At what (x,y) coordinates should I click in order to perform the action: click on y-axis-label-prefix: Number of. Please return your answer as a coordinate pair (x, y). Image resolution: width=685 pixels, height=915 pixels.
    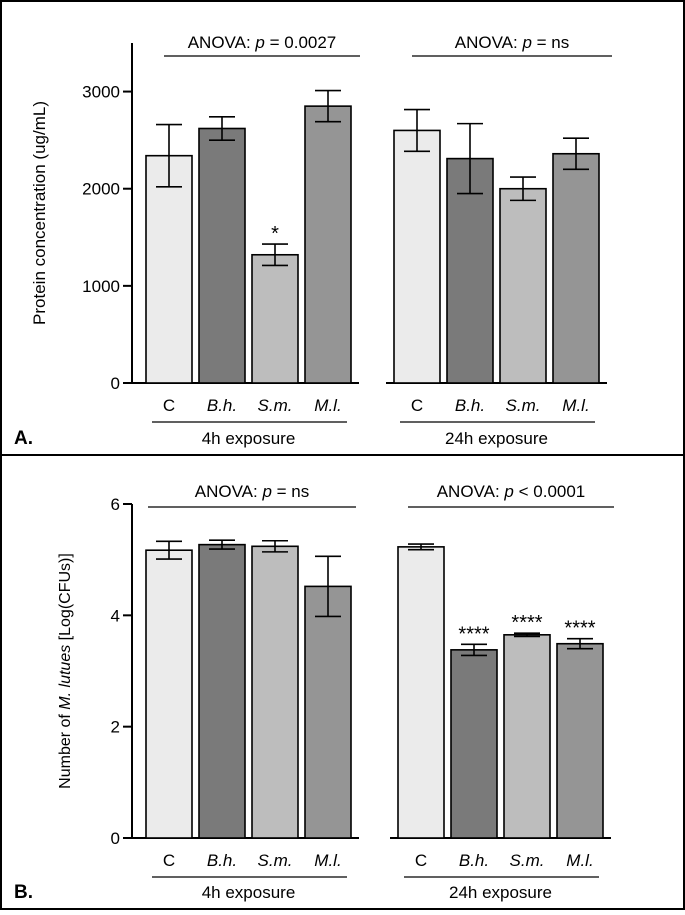
    Looking at the image, I should click on (65, 749).